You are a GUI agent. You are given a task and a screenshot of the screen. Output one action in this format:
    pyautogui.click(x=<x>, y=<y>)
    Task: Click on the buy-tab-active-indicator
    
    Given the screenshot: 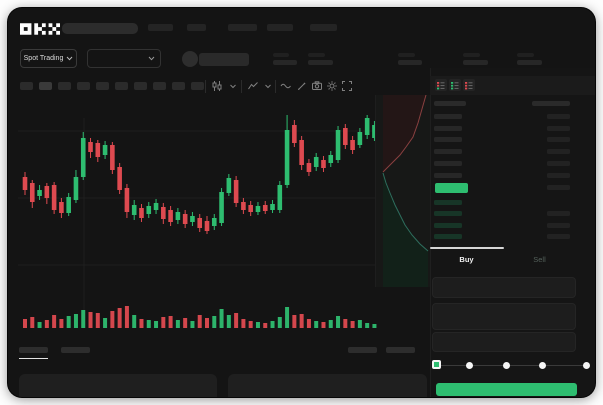 What is the action you would take?
    pyautogui.click(x=467, y=248)
    